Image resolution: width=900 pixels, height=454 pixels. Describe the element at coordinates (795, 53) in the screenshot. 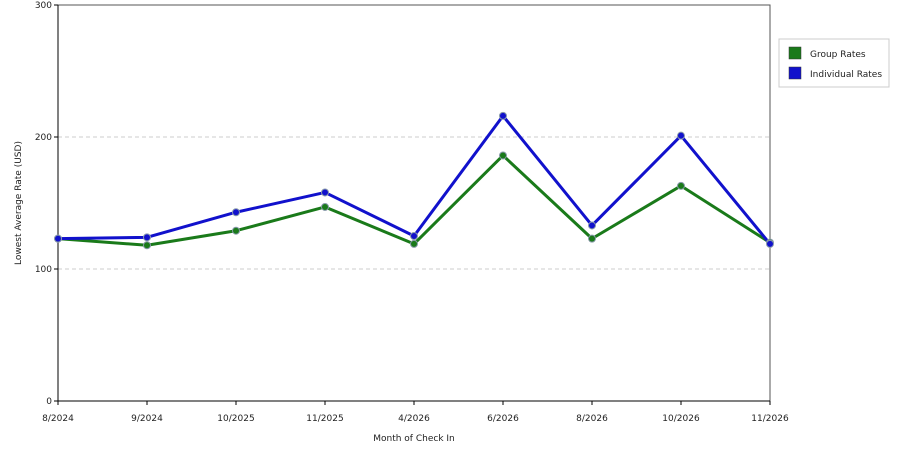

I see `legend-swatch-group-rates` at that location.